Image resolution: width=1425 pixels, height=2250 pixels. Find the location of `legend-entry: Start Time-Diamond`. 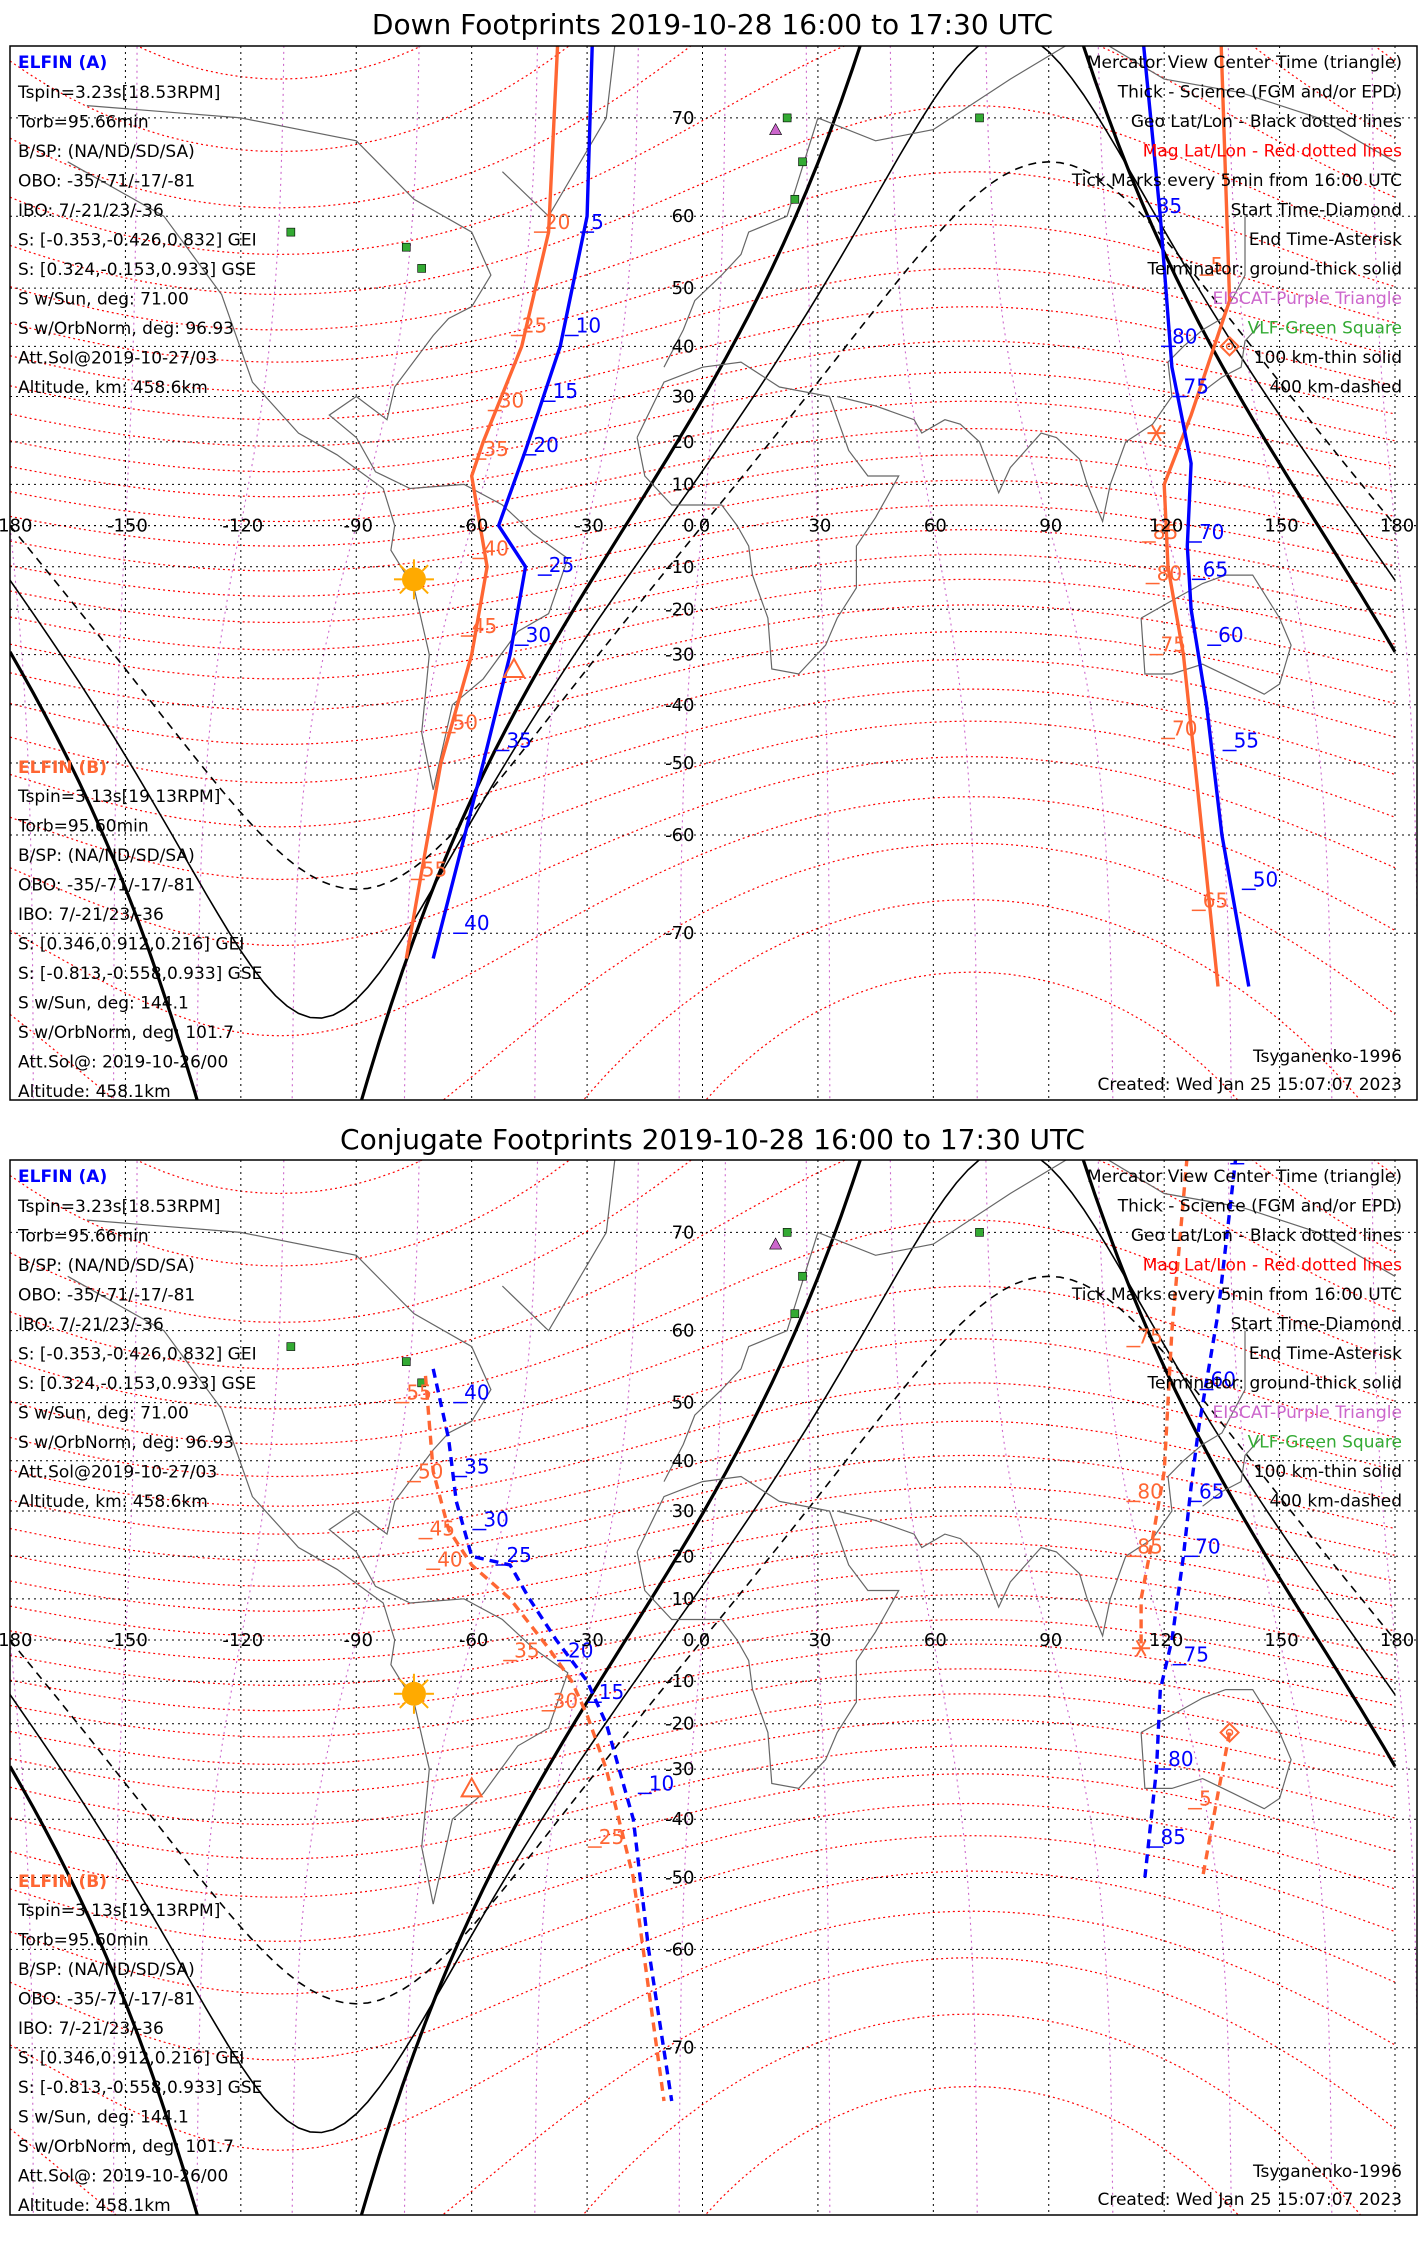

legend-entry: Start Time-Diamond is located at coordinates (1316, 1325).